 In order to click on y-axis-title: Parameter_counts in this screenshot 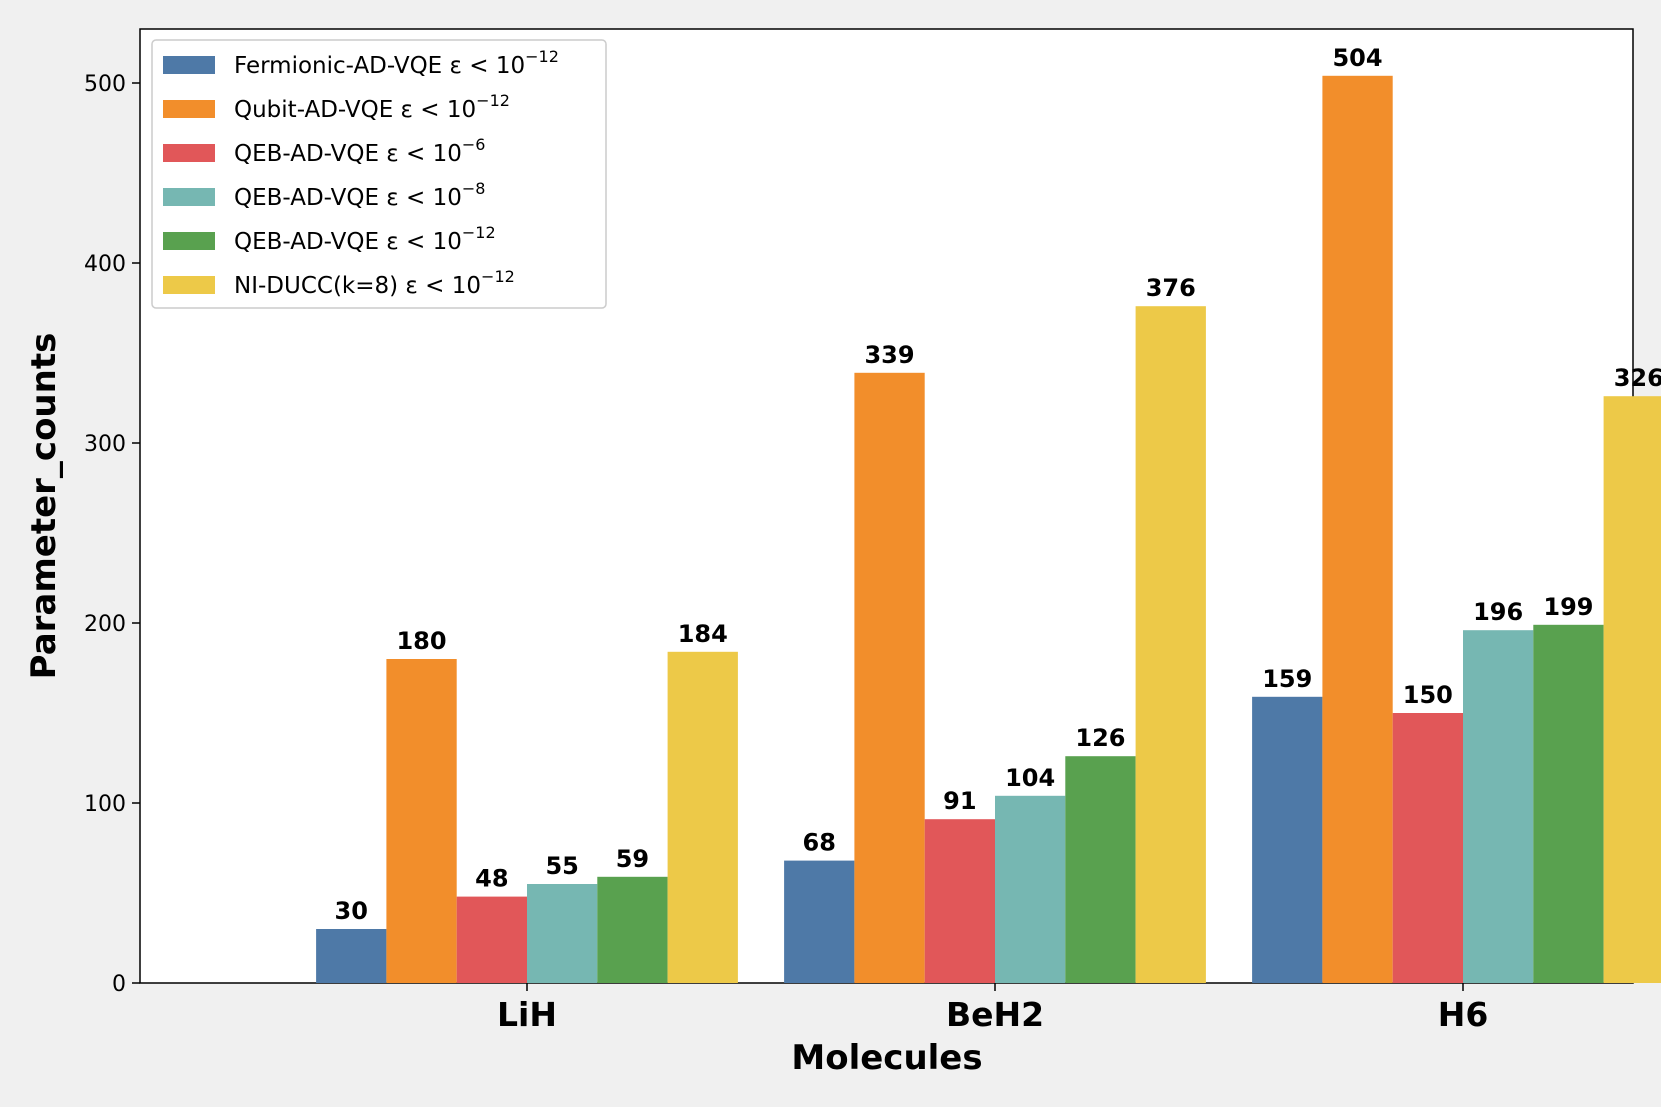, I will do `click(44, 506)`.